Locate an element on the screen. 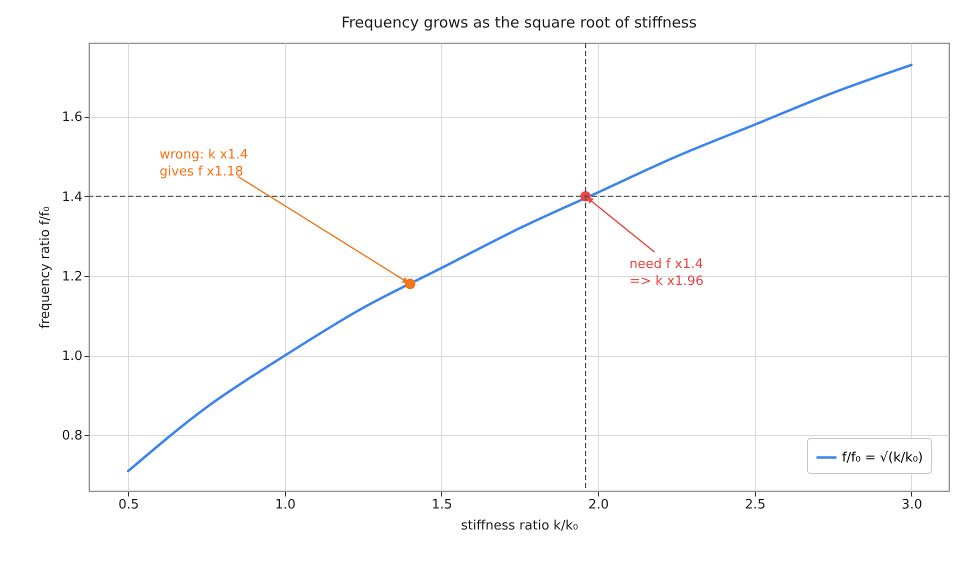 The width and height of the screenshot is (963, 569). annotation: wrong: k x1.4 gives f x1.18 is located at coordinates (203, 164).